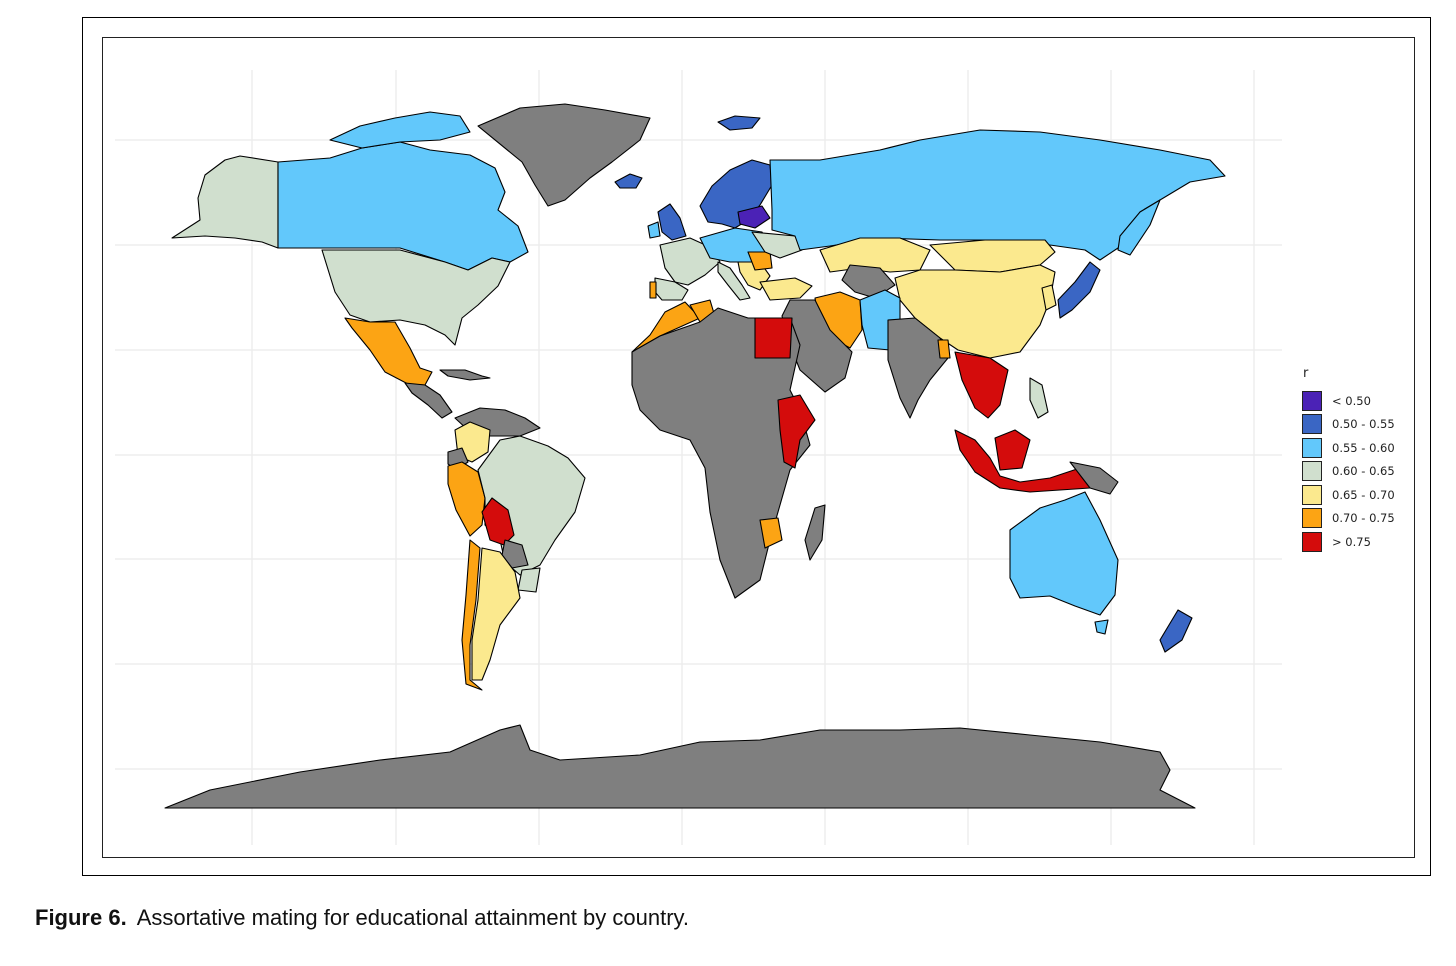 Image resolution: width=1456 pixels, height=966 pixels. I want to click on legend-item: 0.65 - 0.70, so click(1348, 495).